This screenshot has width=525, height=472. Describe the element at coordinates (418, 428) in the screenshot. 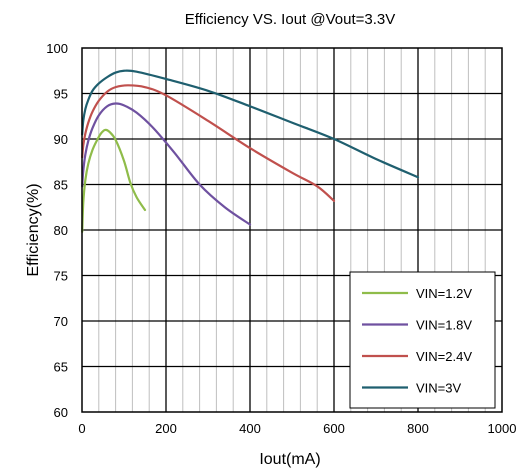

I see `x-tick-label: 800` at that location.